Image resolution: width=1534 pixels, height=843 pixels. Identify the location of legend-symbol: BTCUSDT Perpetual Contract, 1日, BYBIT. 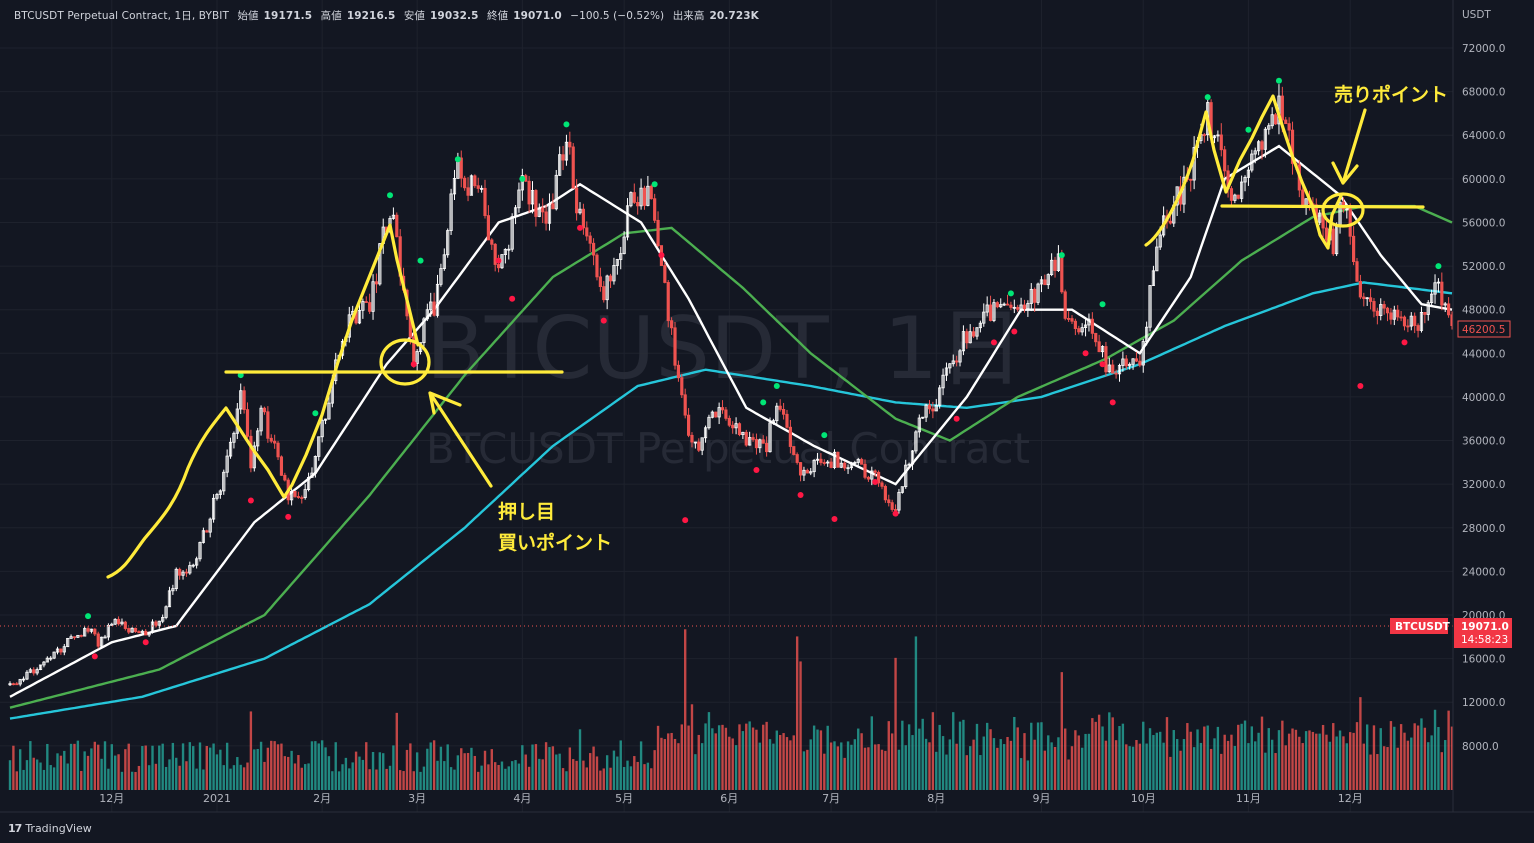
(121, 16).